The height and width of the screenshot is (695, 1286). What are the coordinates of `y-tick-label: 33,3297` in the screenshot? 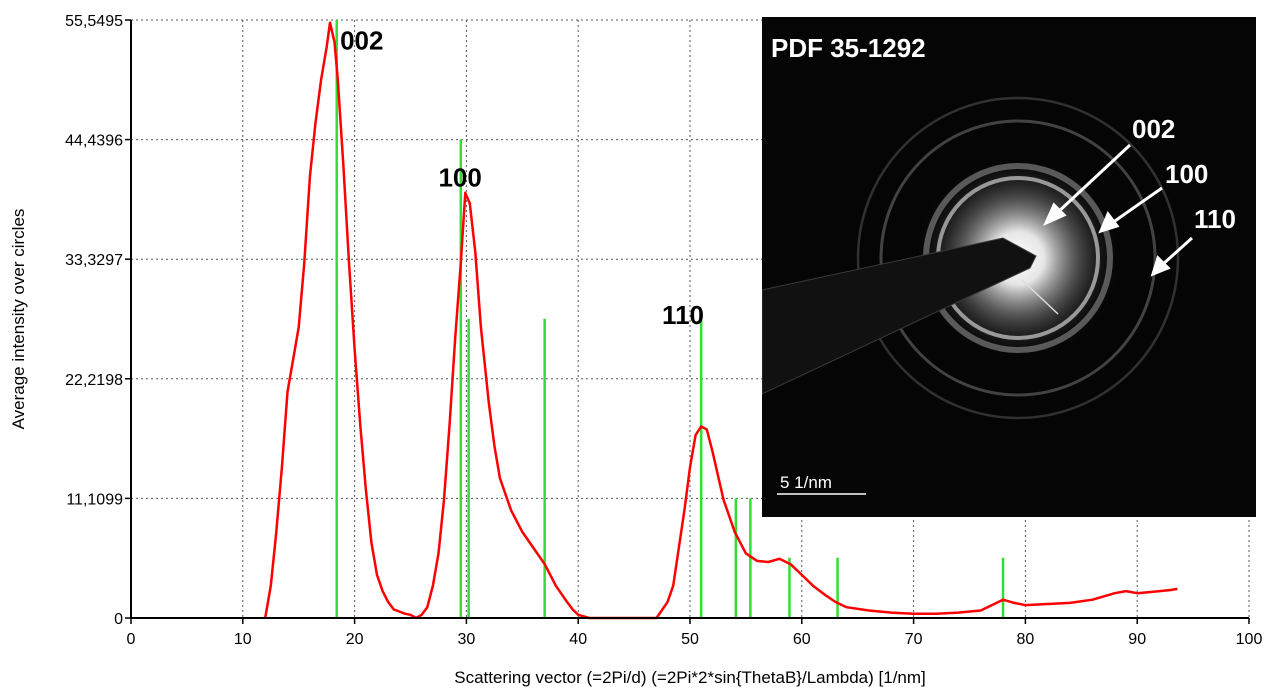 It's located at (94, 260).